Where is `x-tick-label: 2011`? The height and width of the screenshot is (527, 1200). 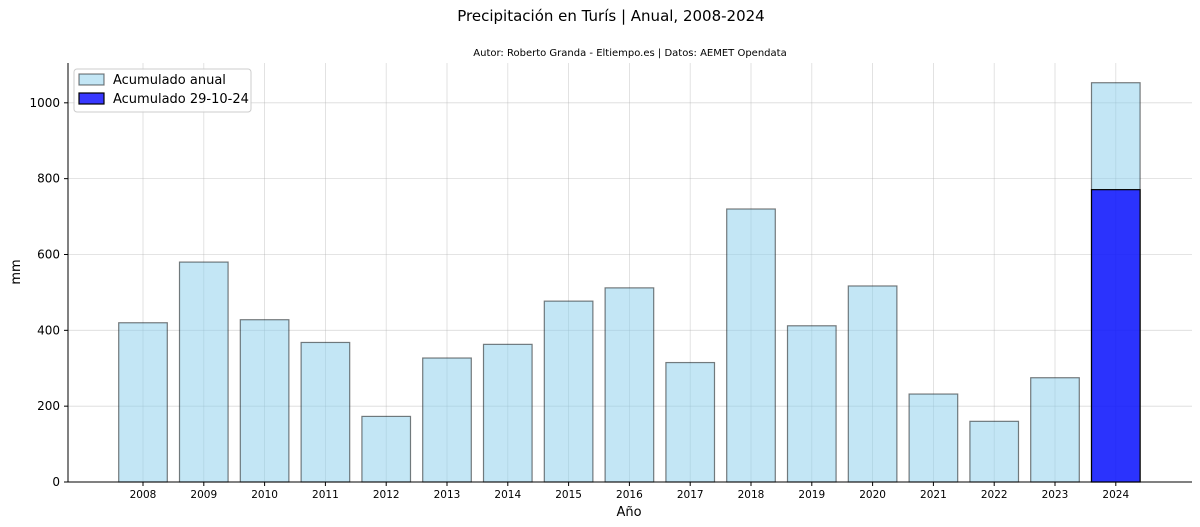 x-tick-label: 2011 is located at coordinates (325, 495).